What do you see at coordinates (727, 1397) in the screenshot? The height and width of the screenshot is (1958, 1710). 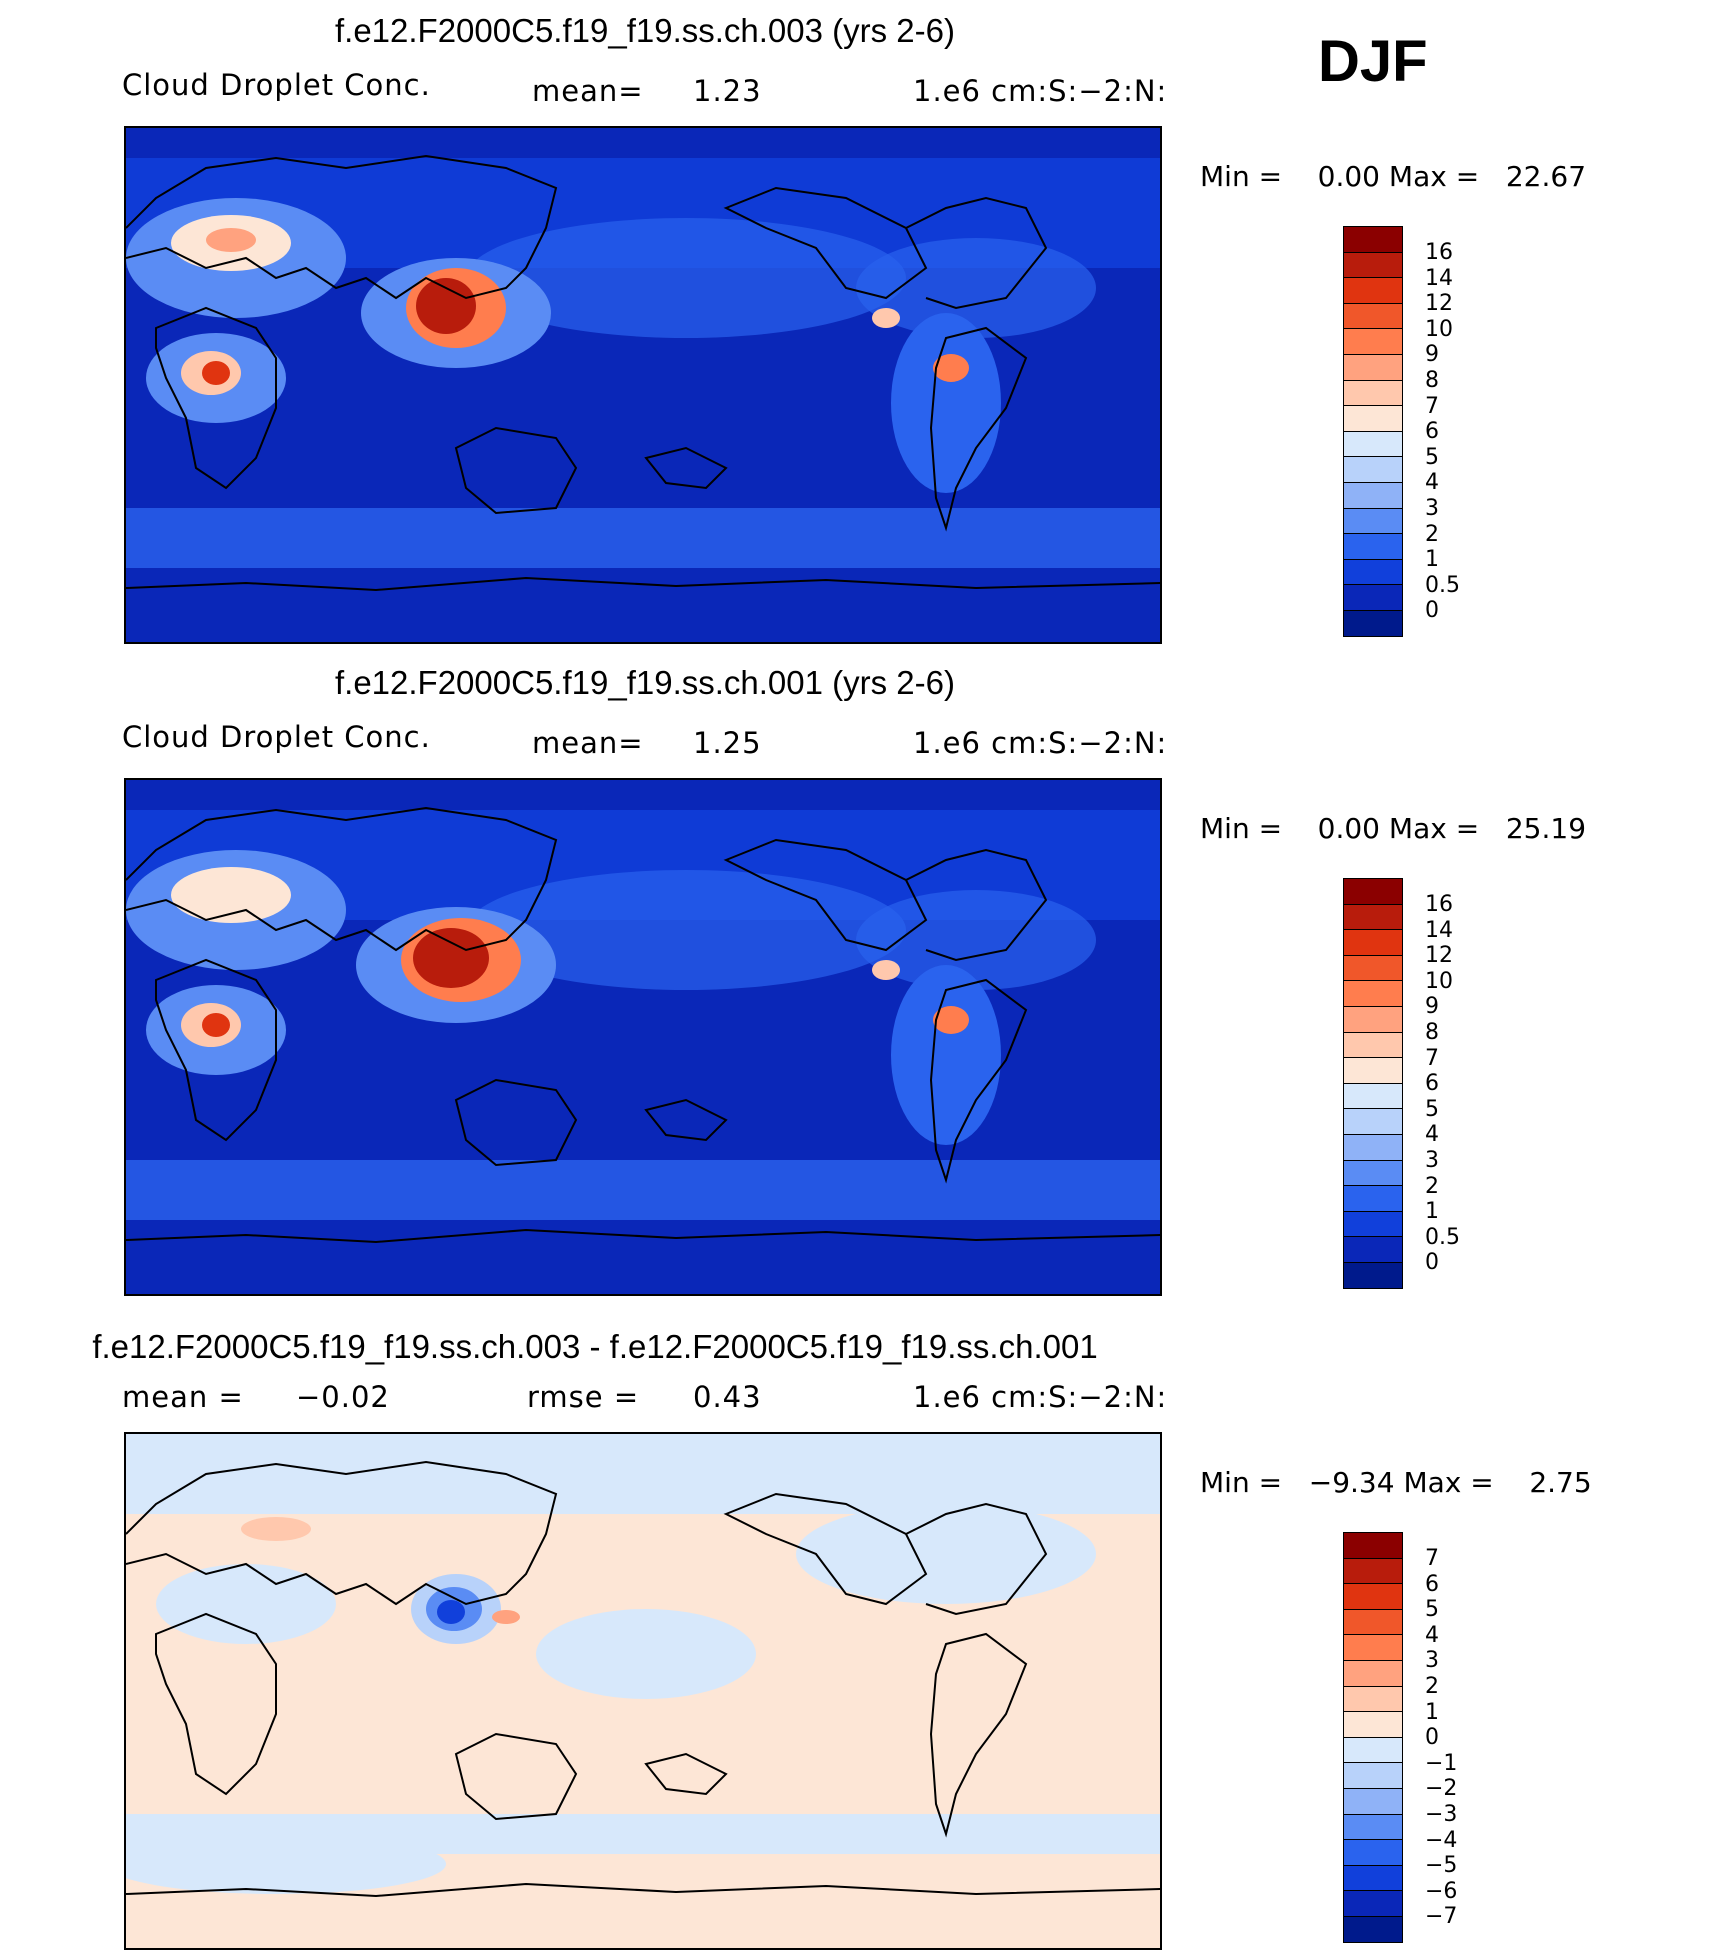 I see `rmse-value: 0.43` at bounding box center [727, 1397].